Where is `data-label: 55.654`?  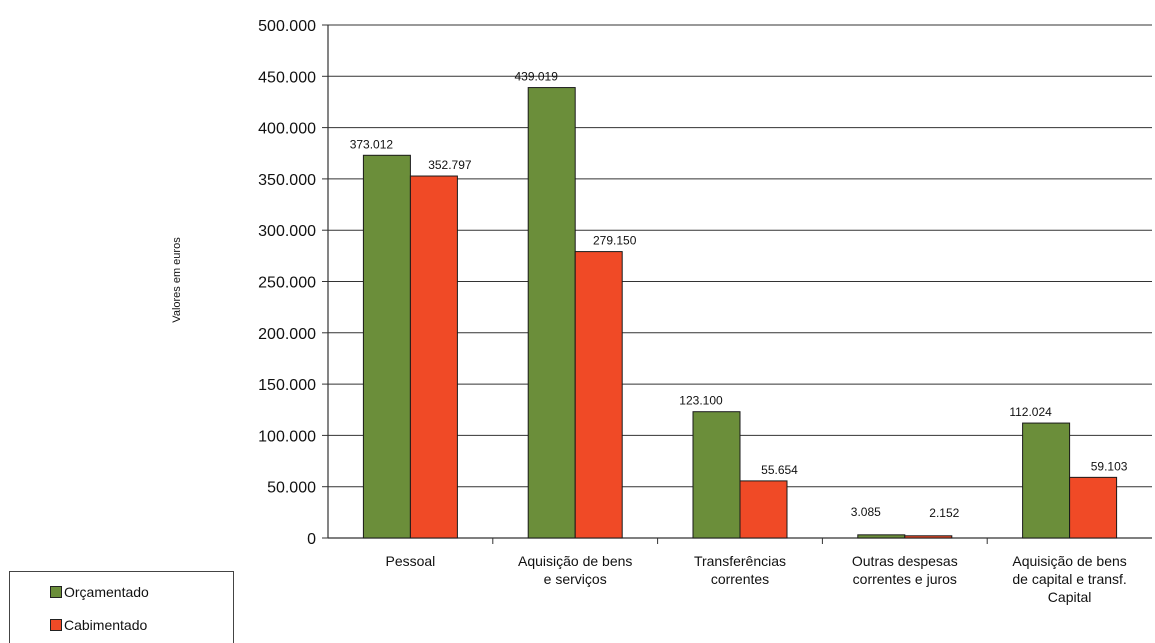
data-label: 55.654 is located at coordinates (779, 470).